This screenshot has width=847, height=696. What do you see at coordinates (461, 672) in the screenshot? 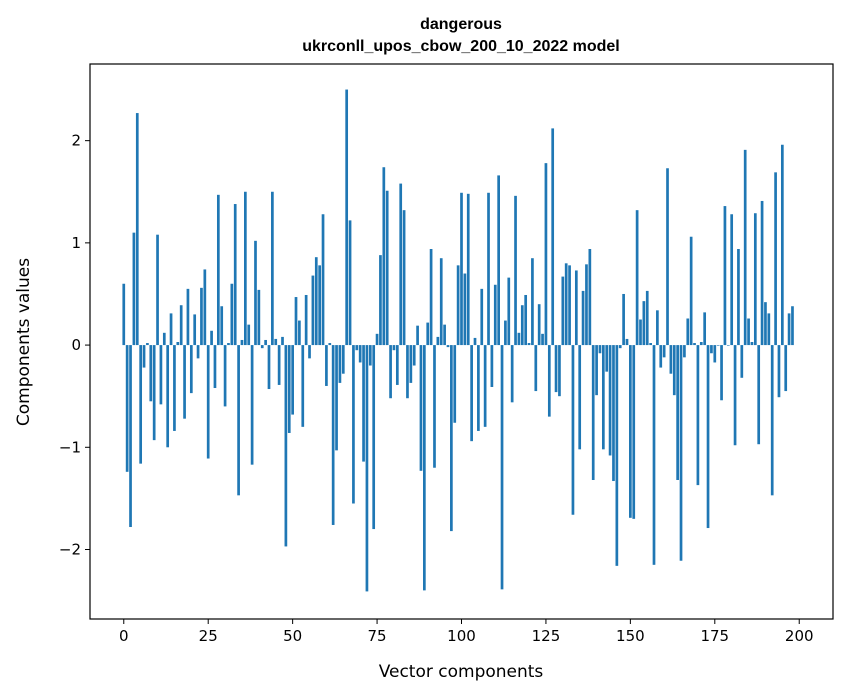
I see `x-axis-label: Vector components` at bounding box center [461, 672].